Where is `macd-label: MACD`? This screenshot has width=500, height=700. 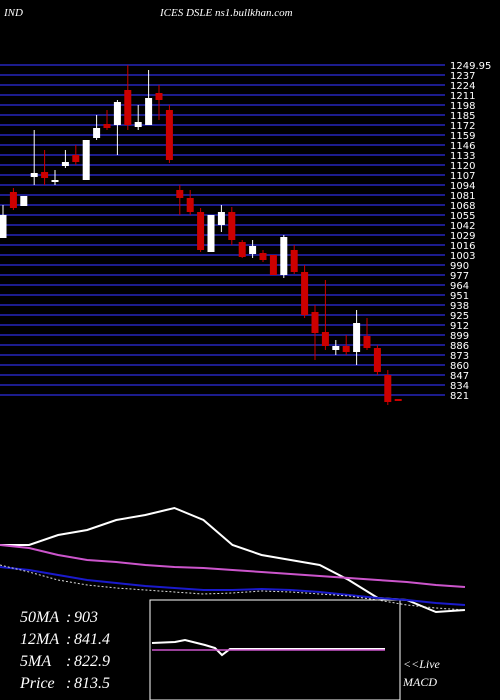
macd-label: MACD is located at coordinates (419, 682).